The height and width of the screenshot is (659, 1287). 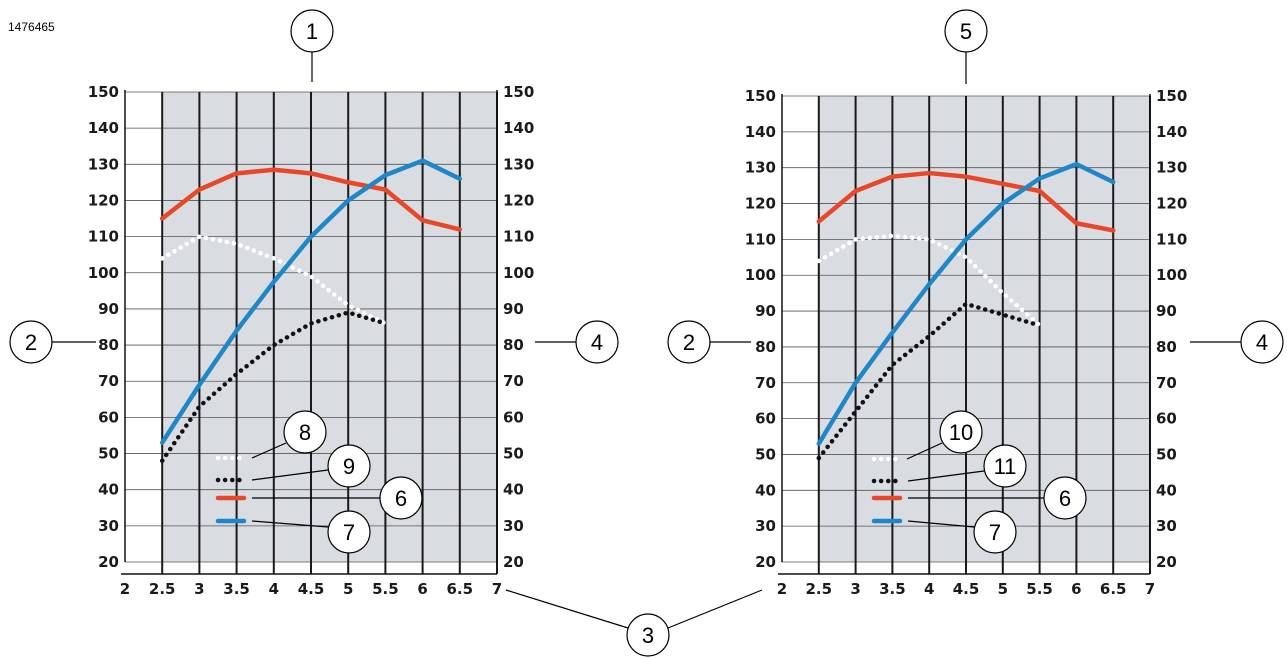 I want to click on x-tick-label: 3, so click(x=855, y=589).